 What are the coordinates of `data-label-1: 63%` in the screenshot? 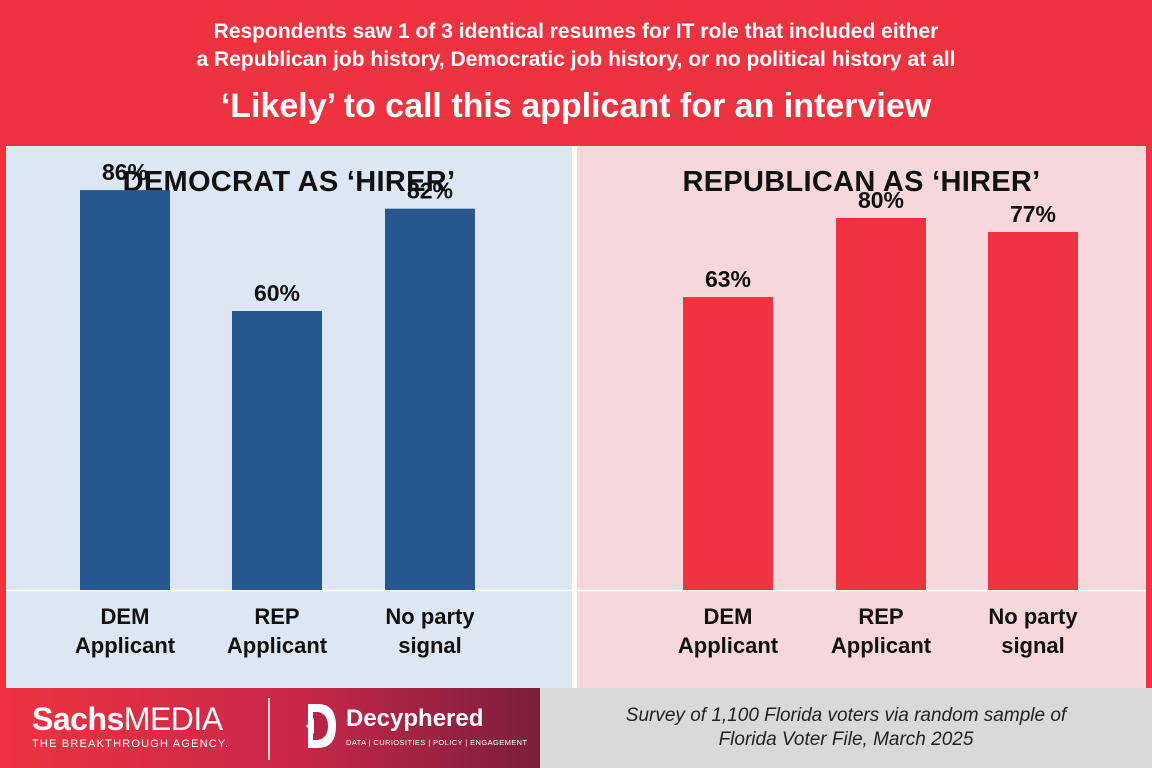 It's located at (728, 279).